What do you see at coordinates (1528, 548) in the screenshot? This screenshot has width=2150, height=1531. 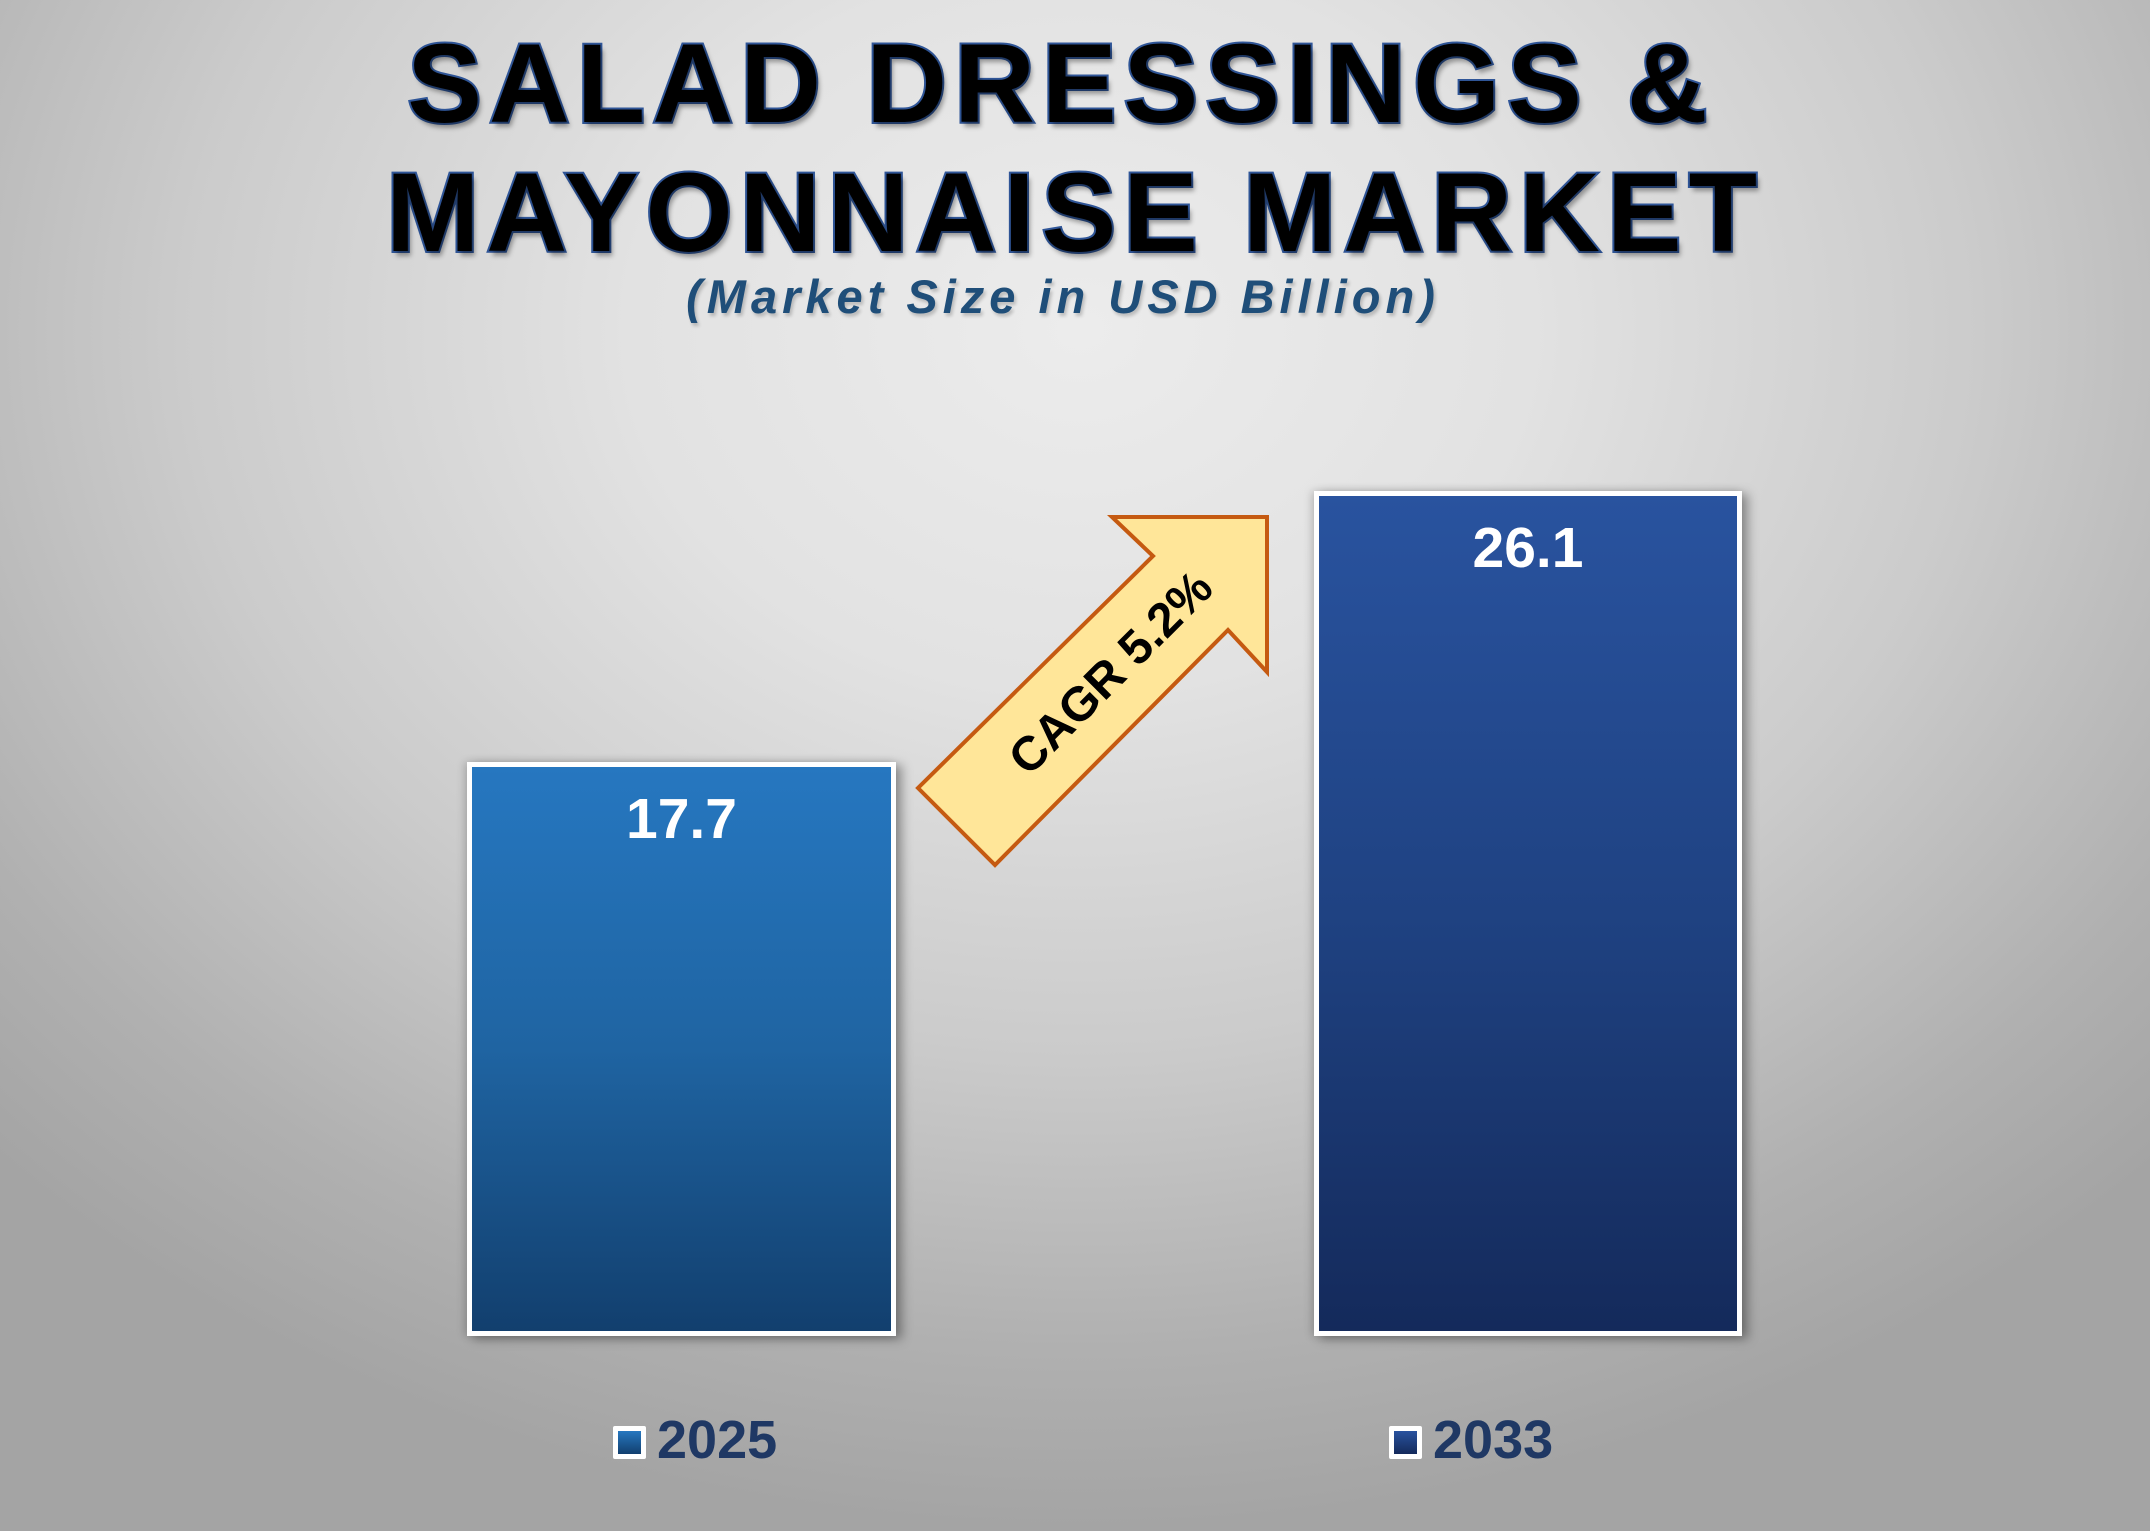 I see `bar-value-label: 26.1` at bounding box center [1528, 548].